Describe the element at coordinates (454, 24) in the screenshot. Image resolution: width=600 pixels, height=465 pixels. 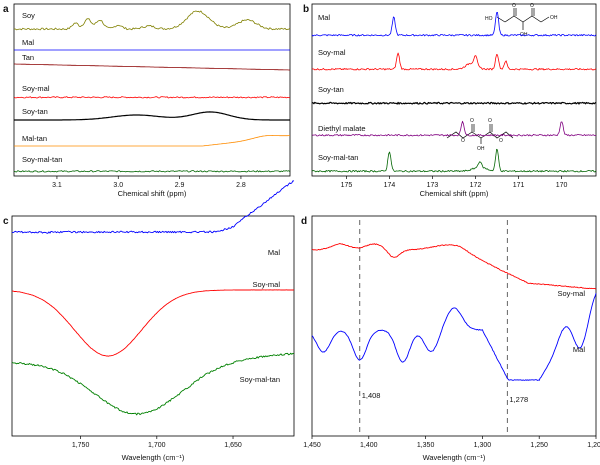
I see `panel-b-series-mal` at that location.